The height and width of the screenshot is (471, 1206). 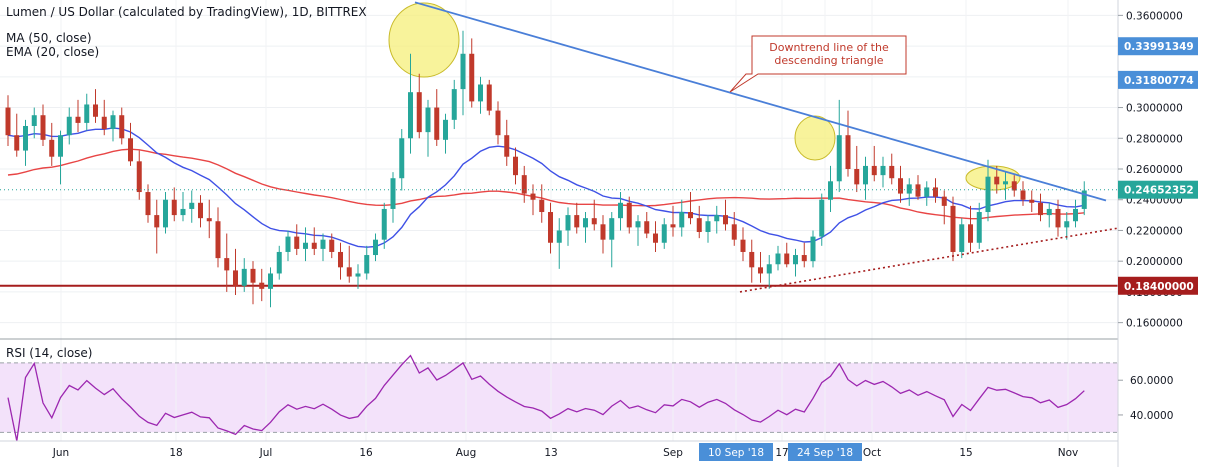 I want to click on price-tick-label: 0.2800000, so click(x=1154, y=139).